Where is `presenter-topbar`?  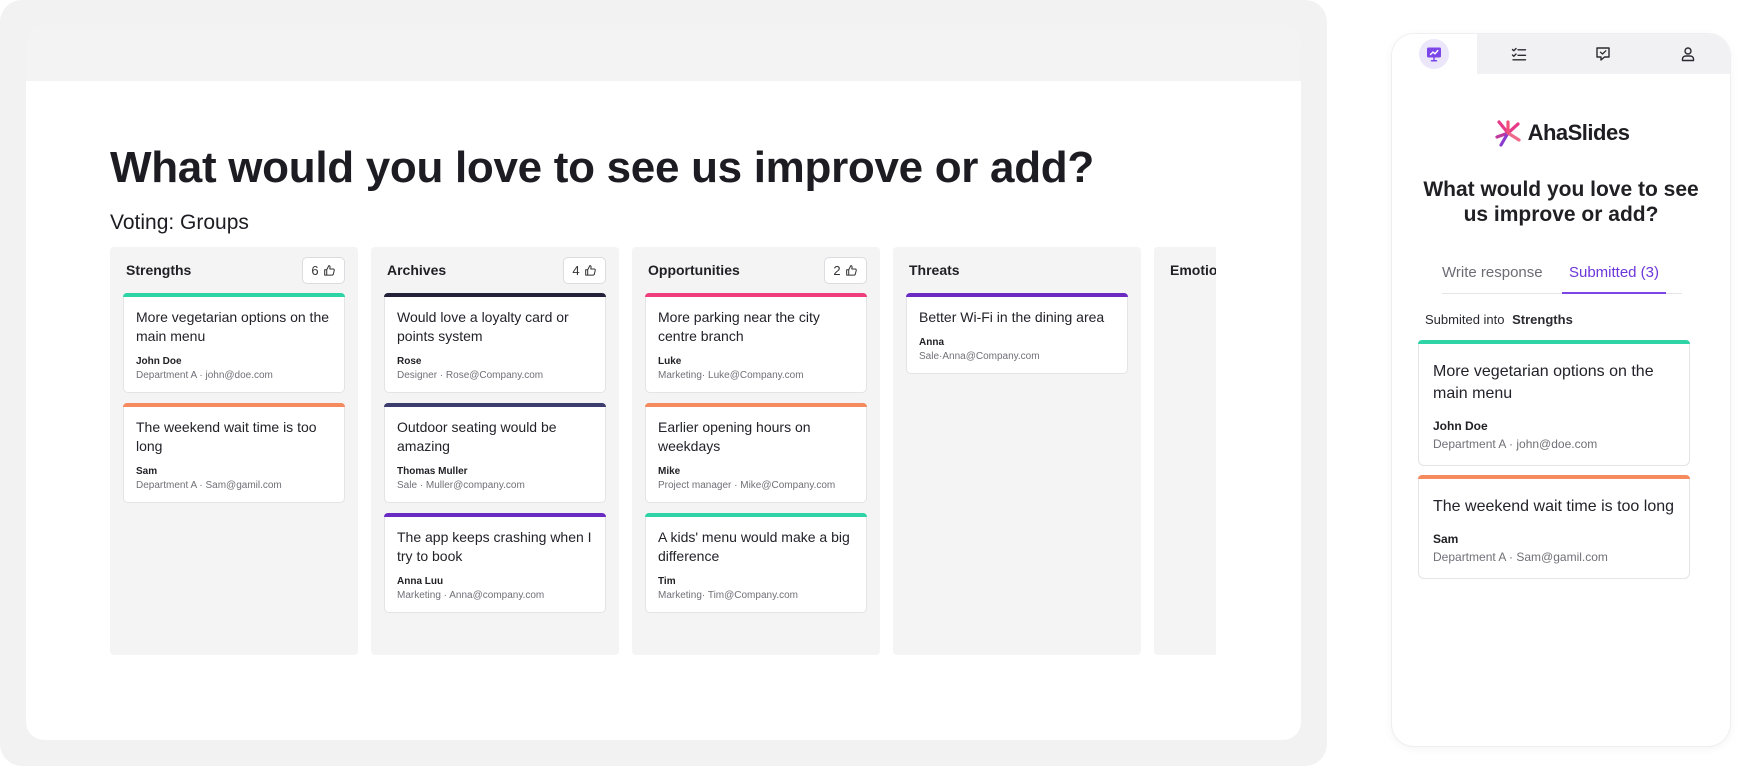
presenter-topbar is located at coordinates (663, 53).